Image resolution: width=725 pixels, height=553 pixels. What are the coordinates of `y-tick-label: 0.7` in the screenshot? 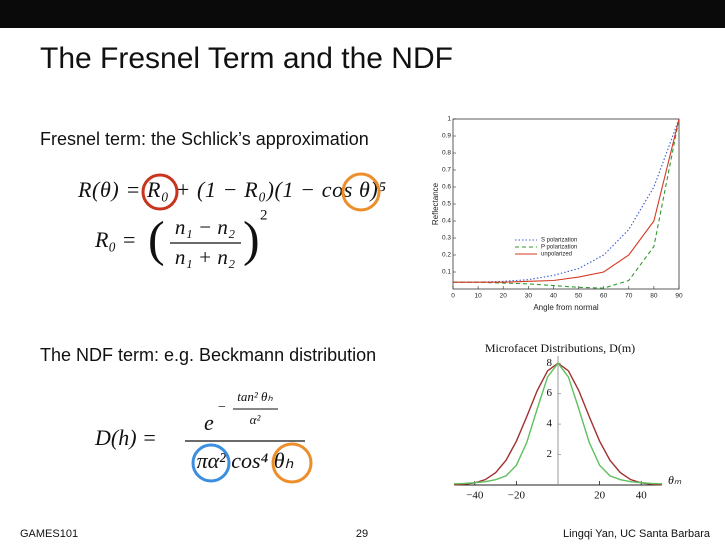 It's located at (446, 170).